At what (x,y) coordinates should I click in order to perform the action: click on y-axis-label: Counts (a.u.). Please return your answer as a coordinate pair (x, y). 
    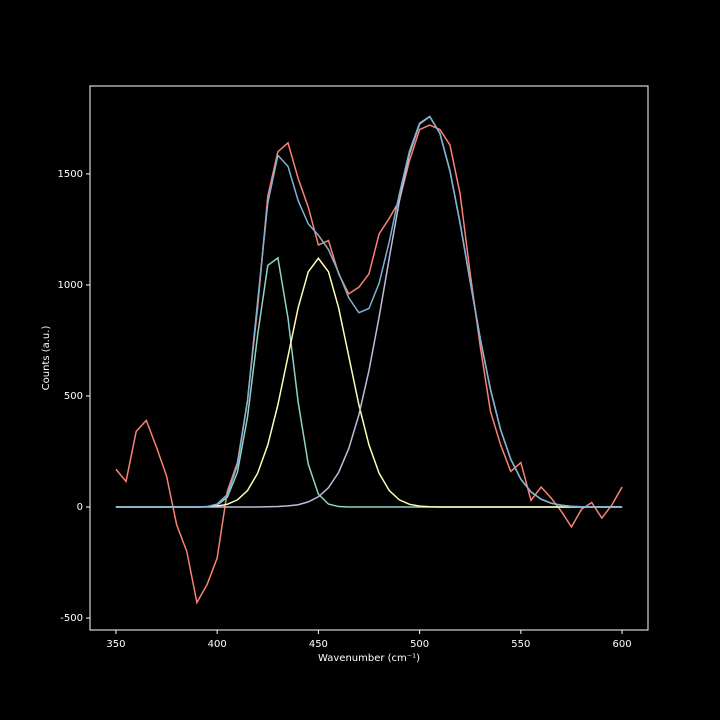
    Looking at the image, I should click on (46, 358).